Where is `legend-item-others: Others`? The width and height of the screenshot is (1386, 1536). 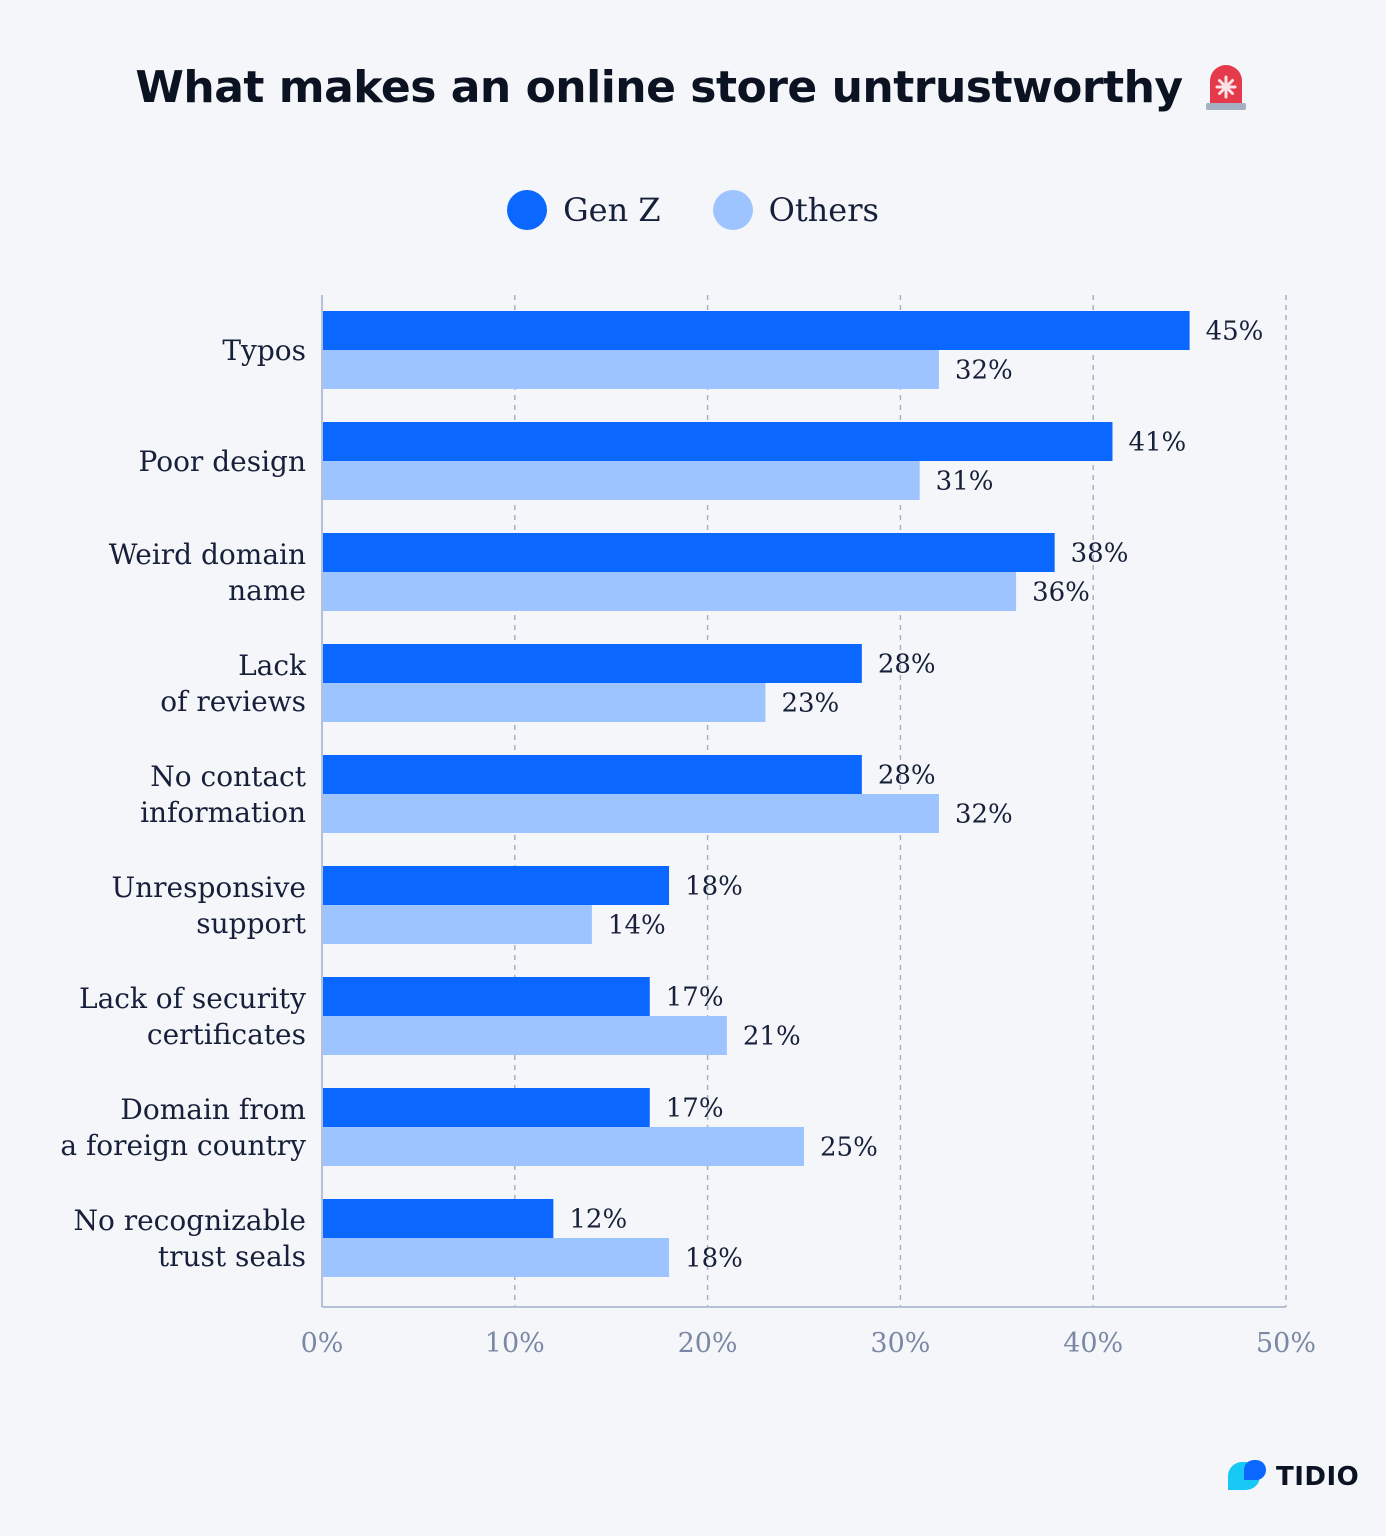 legend-item-others: Others is located at coordinates (795, 210).